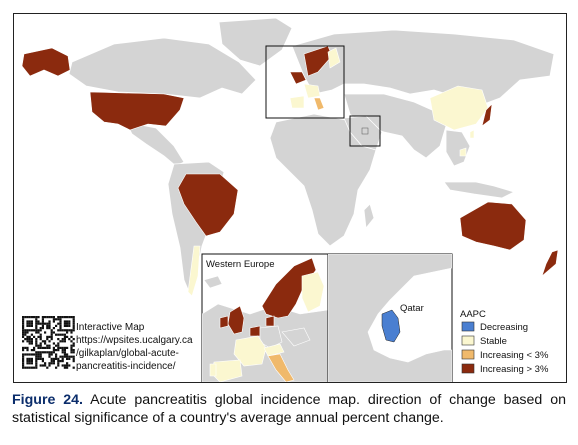  Describe the element at coordinates (473, 314) in the screenshot. I see `legend-title: AAPC` at that location.